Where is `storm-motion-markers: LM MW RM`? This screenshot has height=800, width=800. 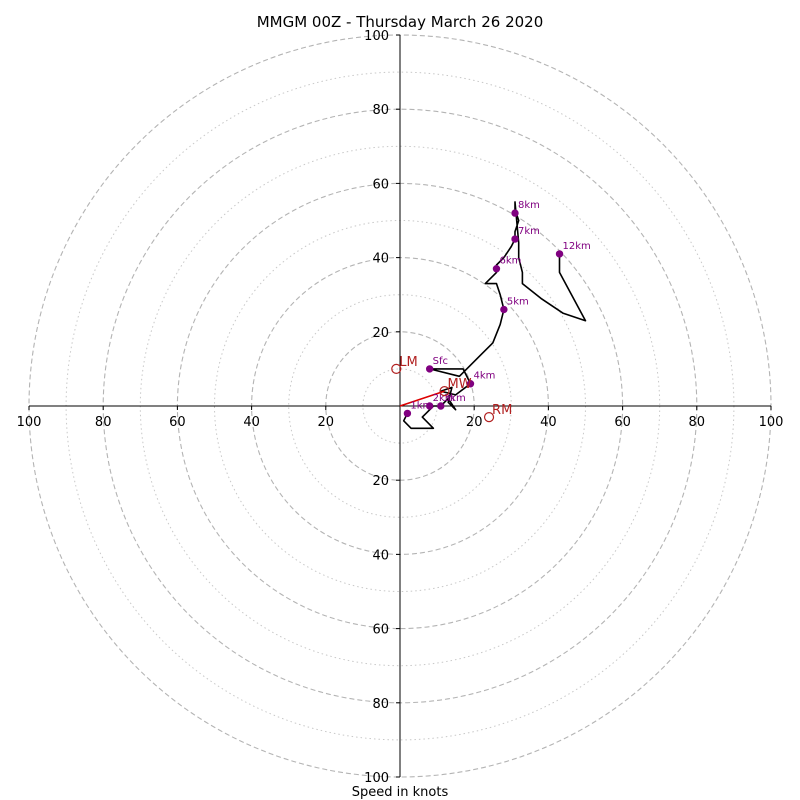 storm-motion-markers: LM MW RM is located at coordinates (451, 389).